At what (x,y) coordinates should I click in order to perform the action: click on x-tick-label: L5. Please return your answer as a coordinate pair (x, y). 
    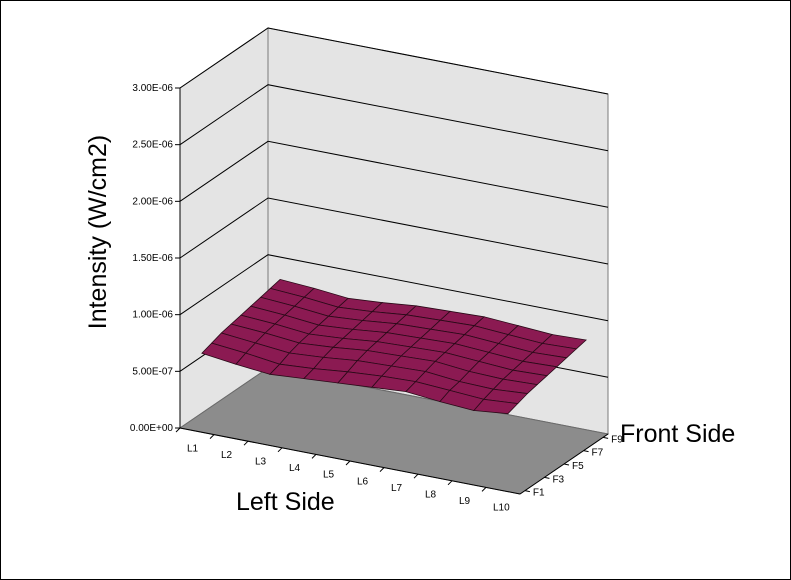
    Looking at the image, I should click on (329, 475).